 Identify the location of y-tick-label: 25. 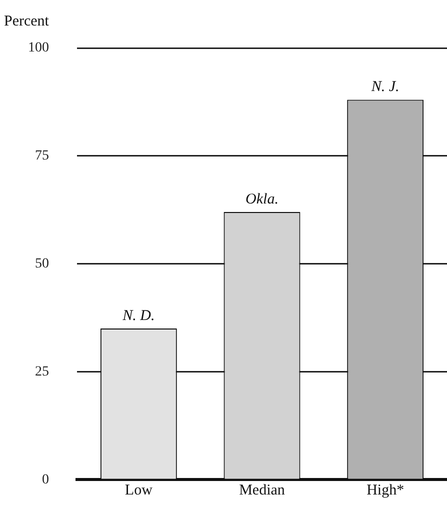
(42, 372).